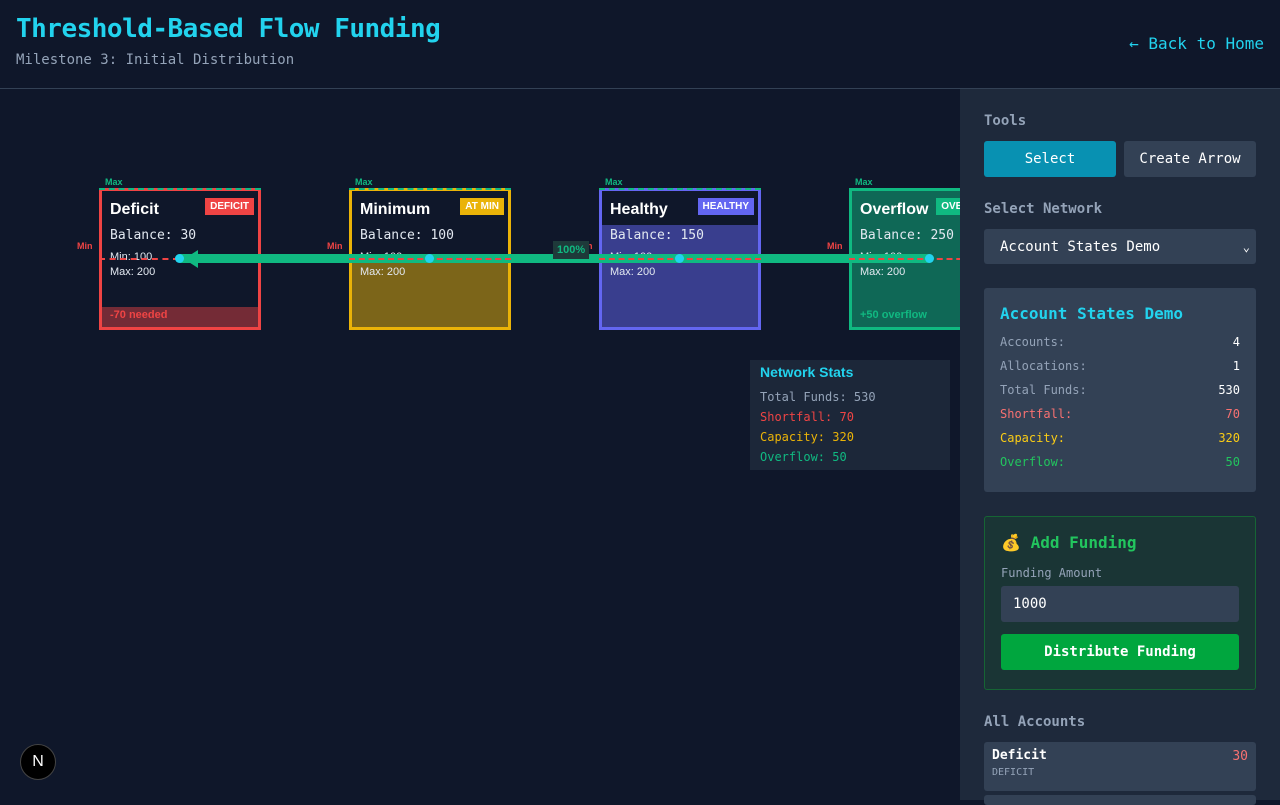 The width and height of the screenshot is (1280, 805). I want to click on summary-title: Account States Demo, so click(1092, 313).